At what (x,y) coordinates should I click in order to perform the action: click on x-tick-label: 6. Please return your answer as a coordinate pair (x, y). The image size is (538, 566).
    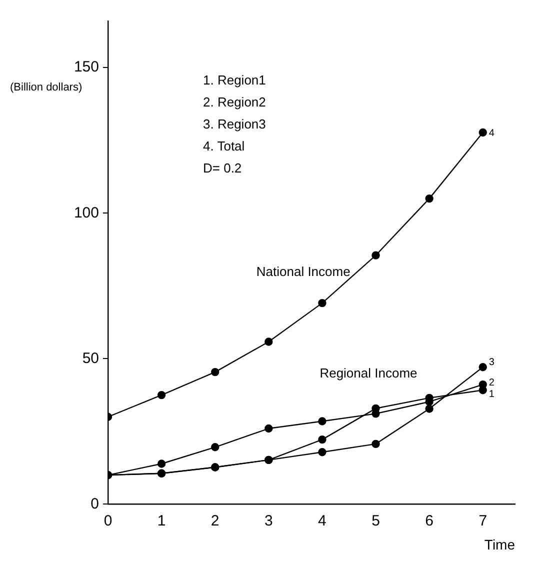
    Looking at the image, I should click on (429, 521).